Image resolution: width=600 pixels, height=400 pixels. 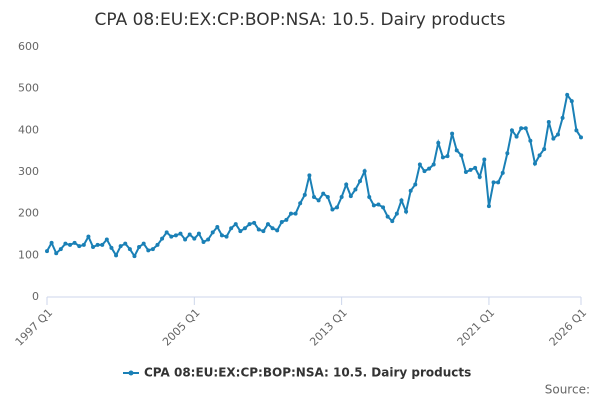 What do you see at coordinates (28, 213) in the screenshot?
I see `y-tick-label: 200` at bounding box center [28, 213].